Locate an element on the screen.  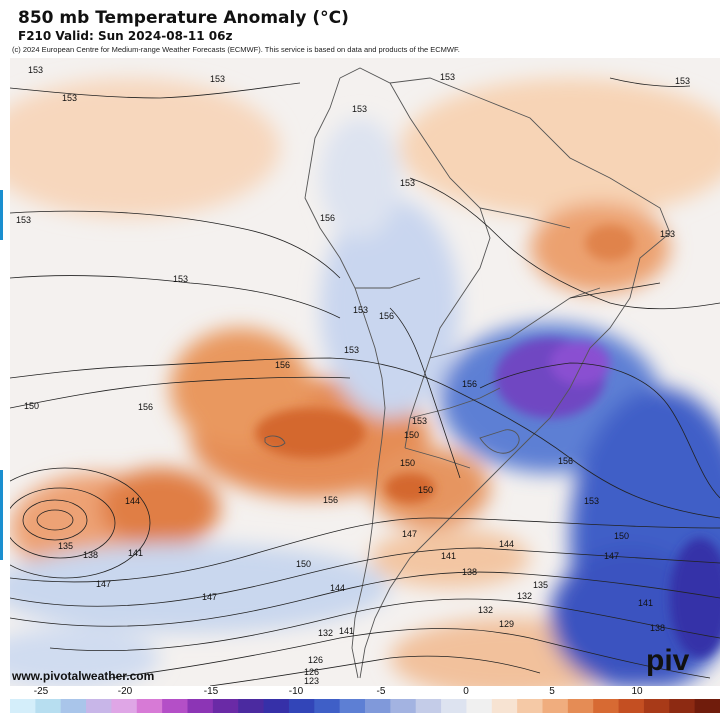
colorbar-tick: 0 is located at coordinates (466, 691).